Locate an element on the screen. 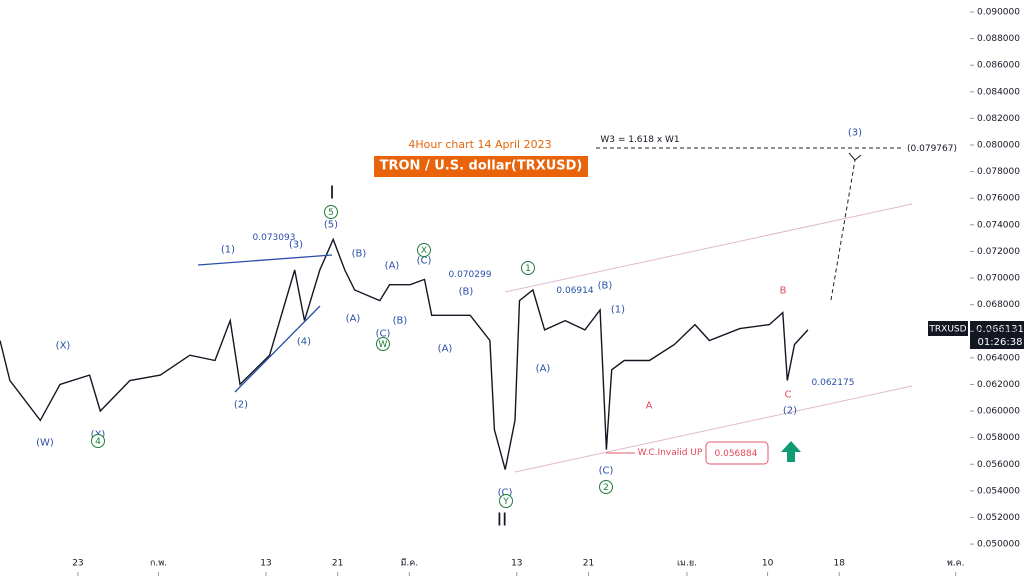  chart-title: TRON / U.S. dollar(TRXUSD) is located at coordinates (481, 166).